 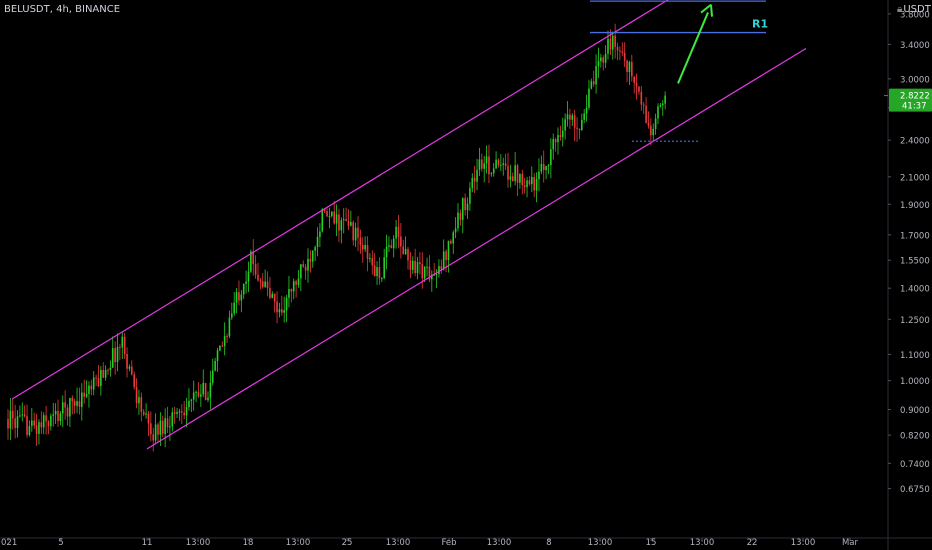 I want to click on price-tick-label: 3.0000, so click(x=915, y=80).